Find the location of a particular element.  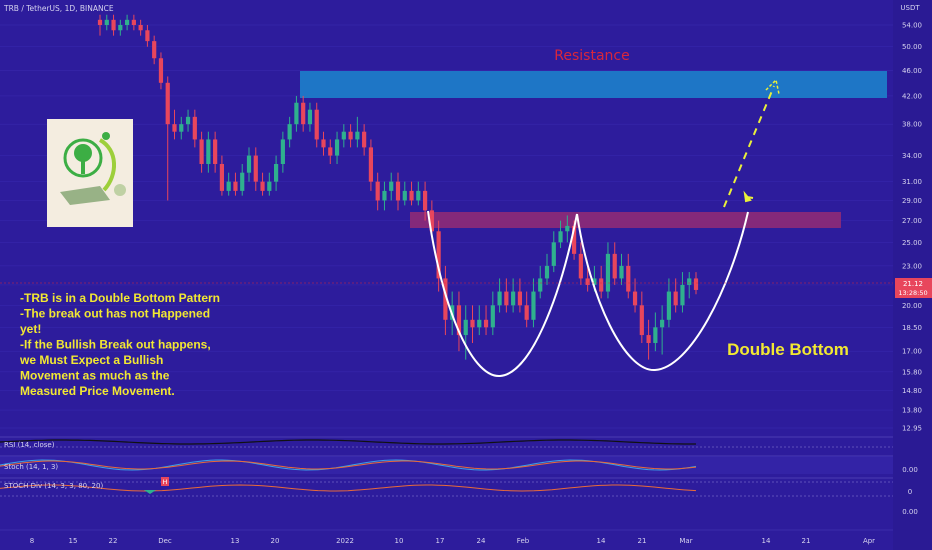

resistance-label: Resistance is located at coordinates (591, 56).